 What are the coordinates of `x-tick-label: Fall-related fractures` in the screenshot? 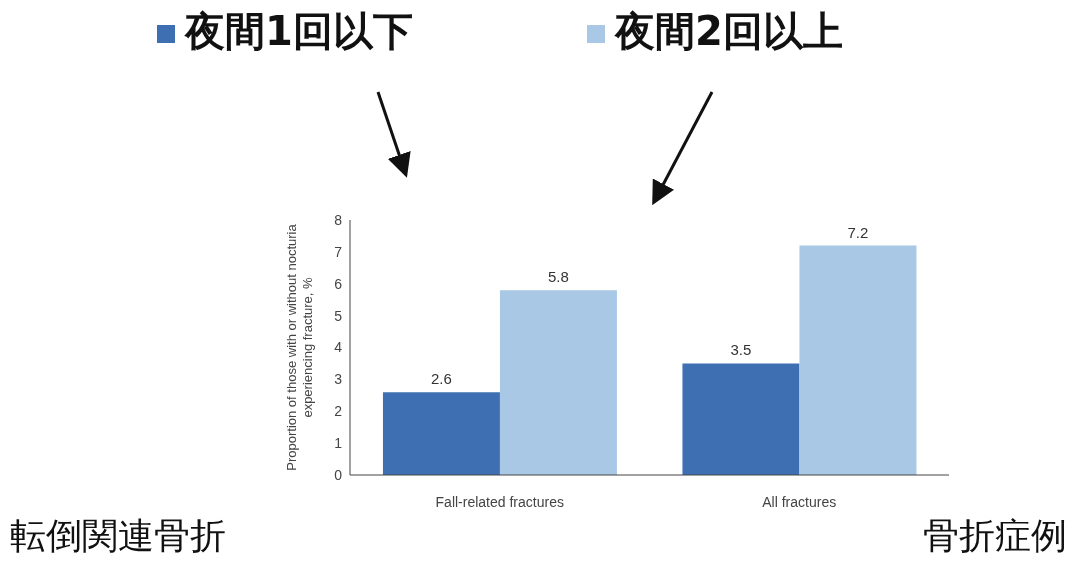 It's located at (499, 501).